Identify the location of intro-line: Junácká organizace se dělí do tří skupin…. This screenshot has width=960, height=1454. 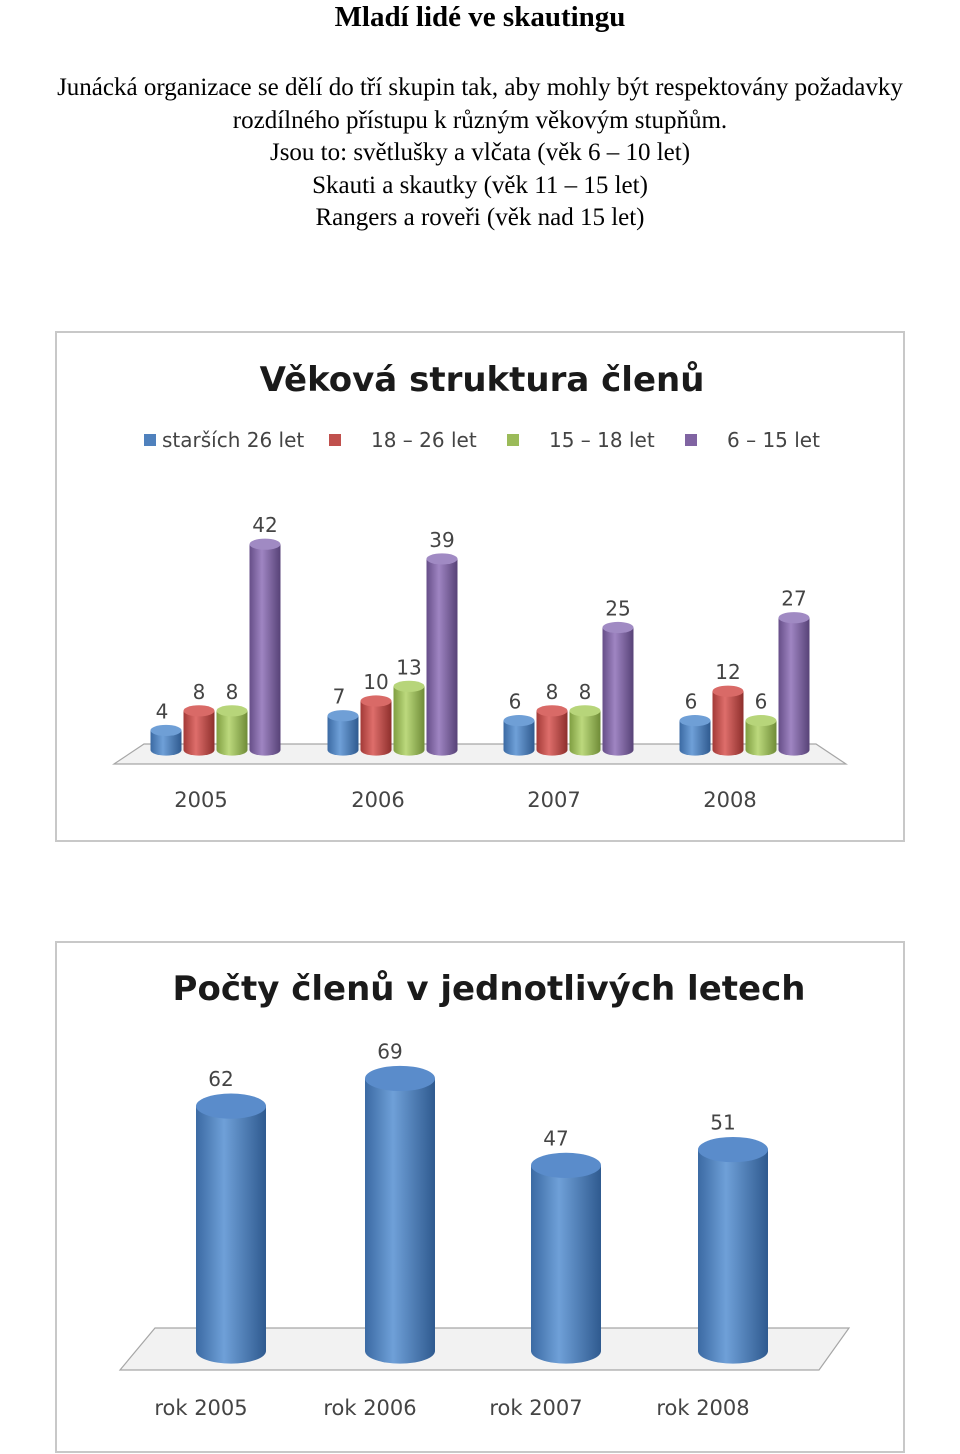
(480, 87).